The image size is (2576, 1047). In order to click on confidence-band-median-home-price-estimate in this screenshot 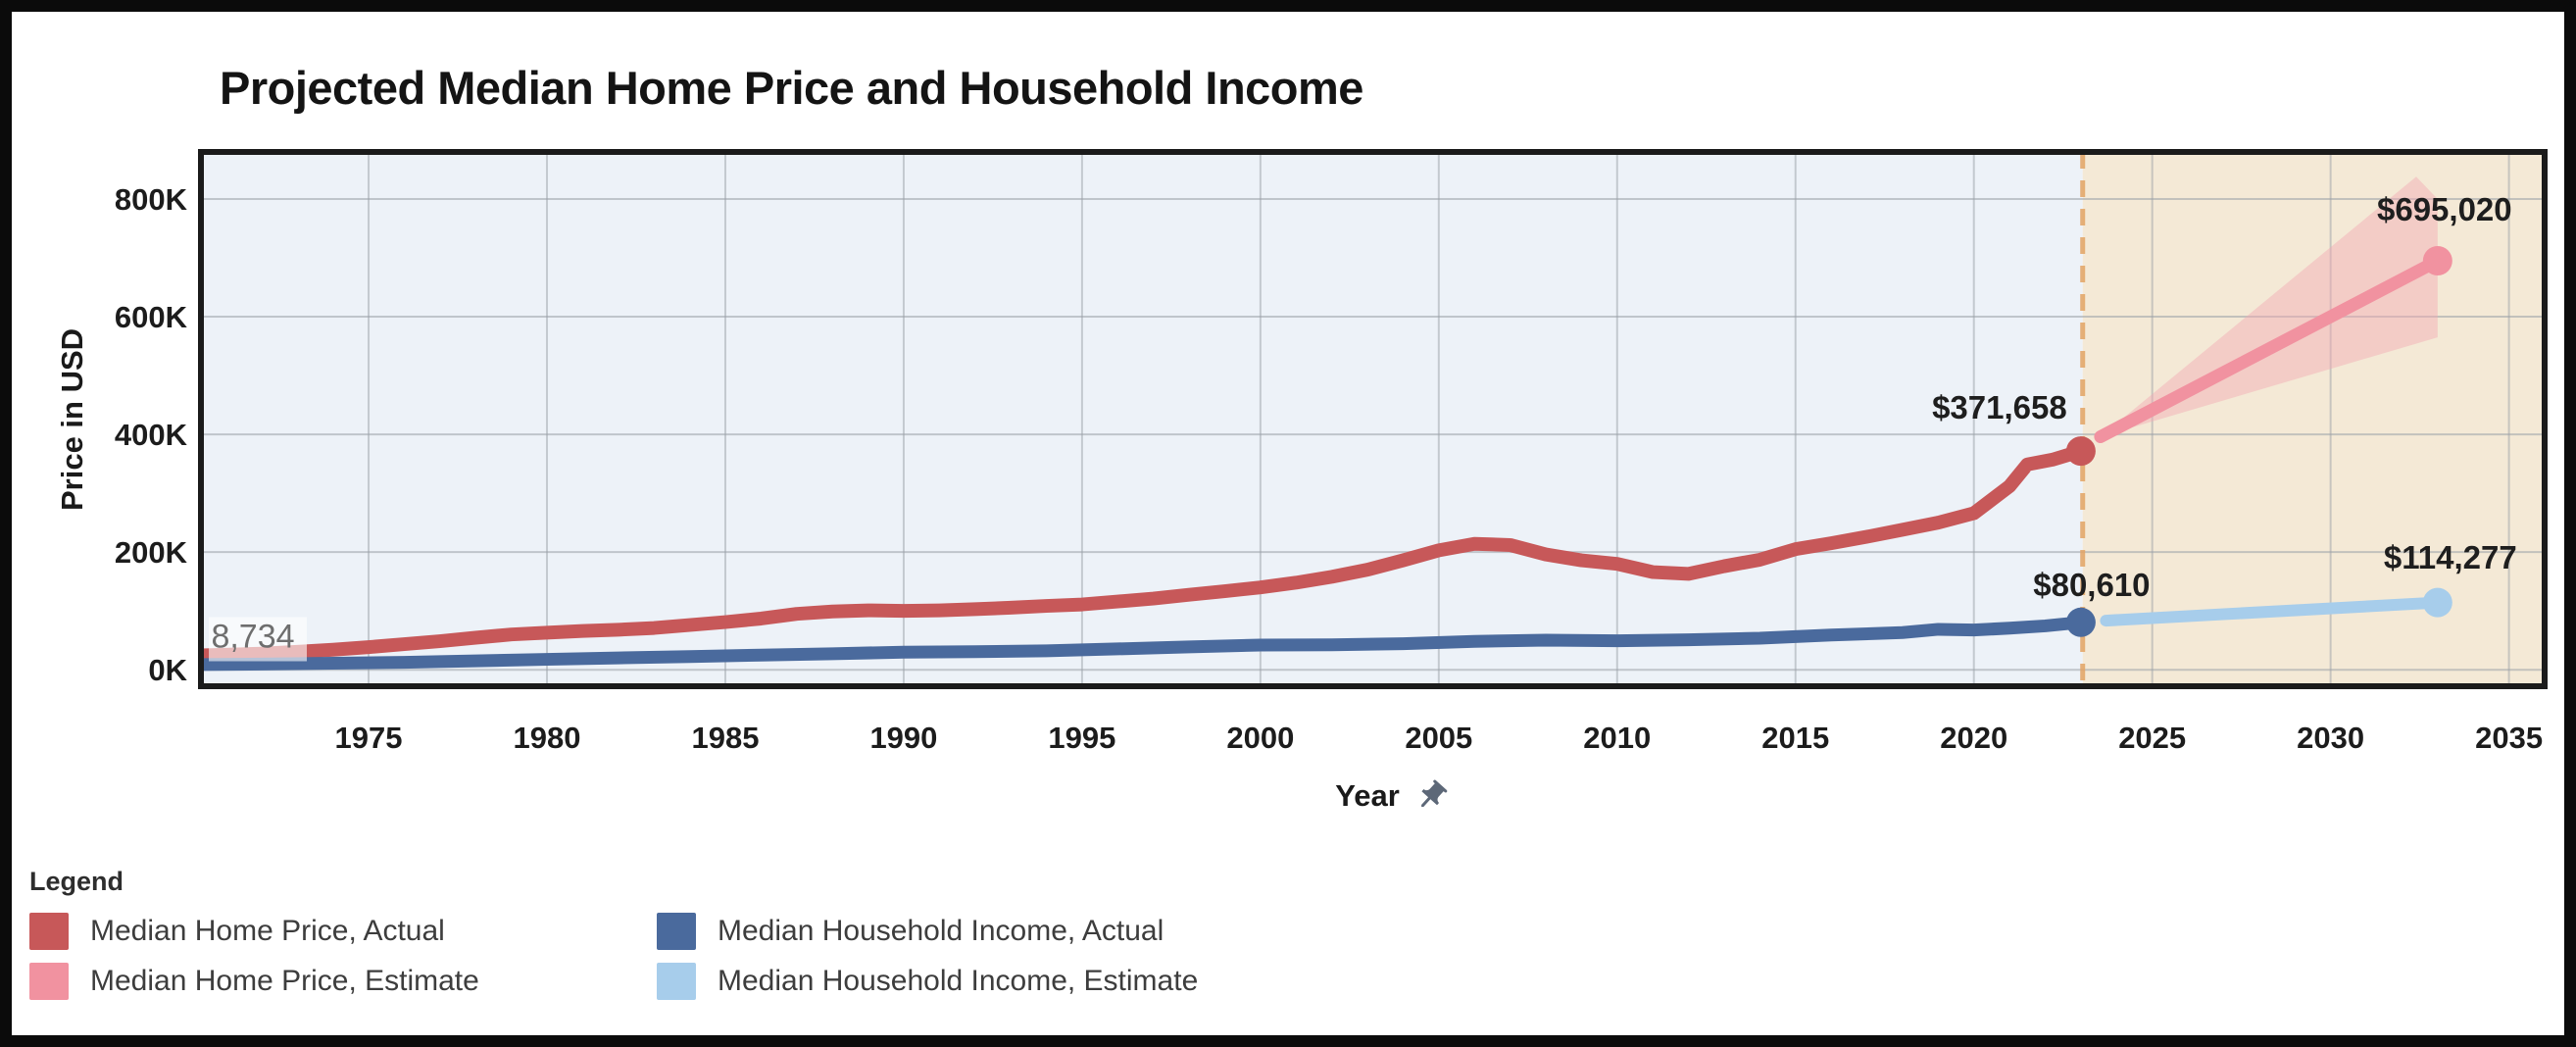, I will do `click(2269, 306)`.